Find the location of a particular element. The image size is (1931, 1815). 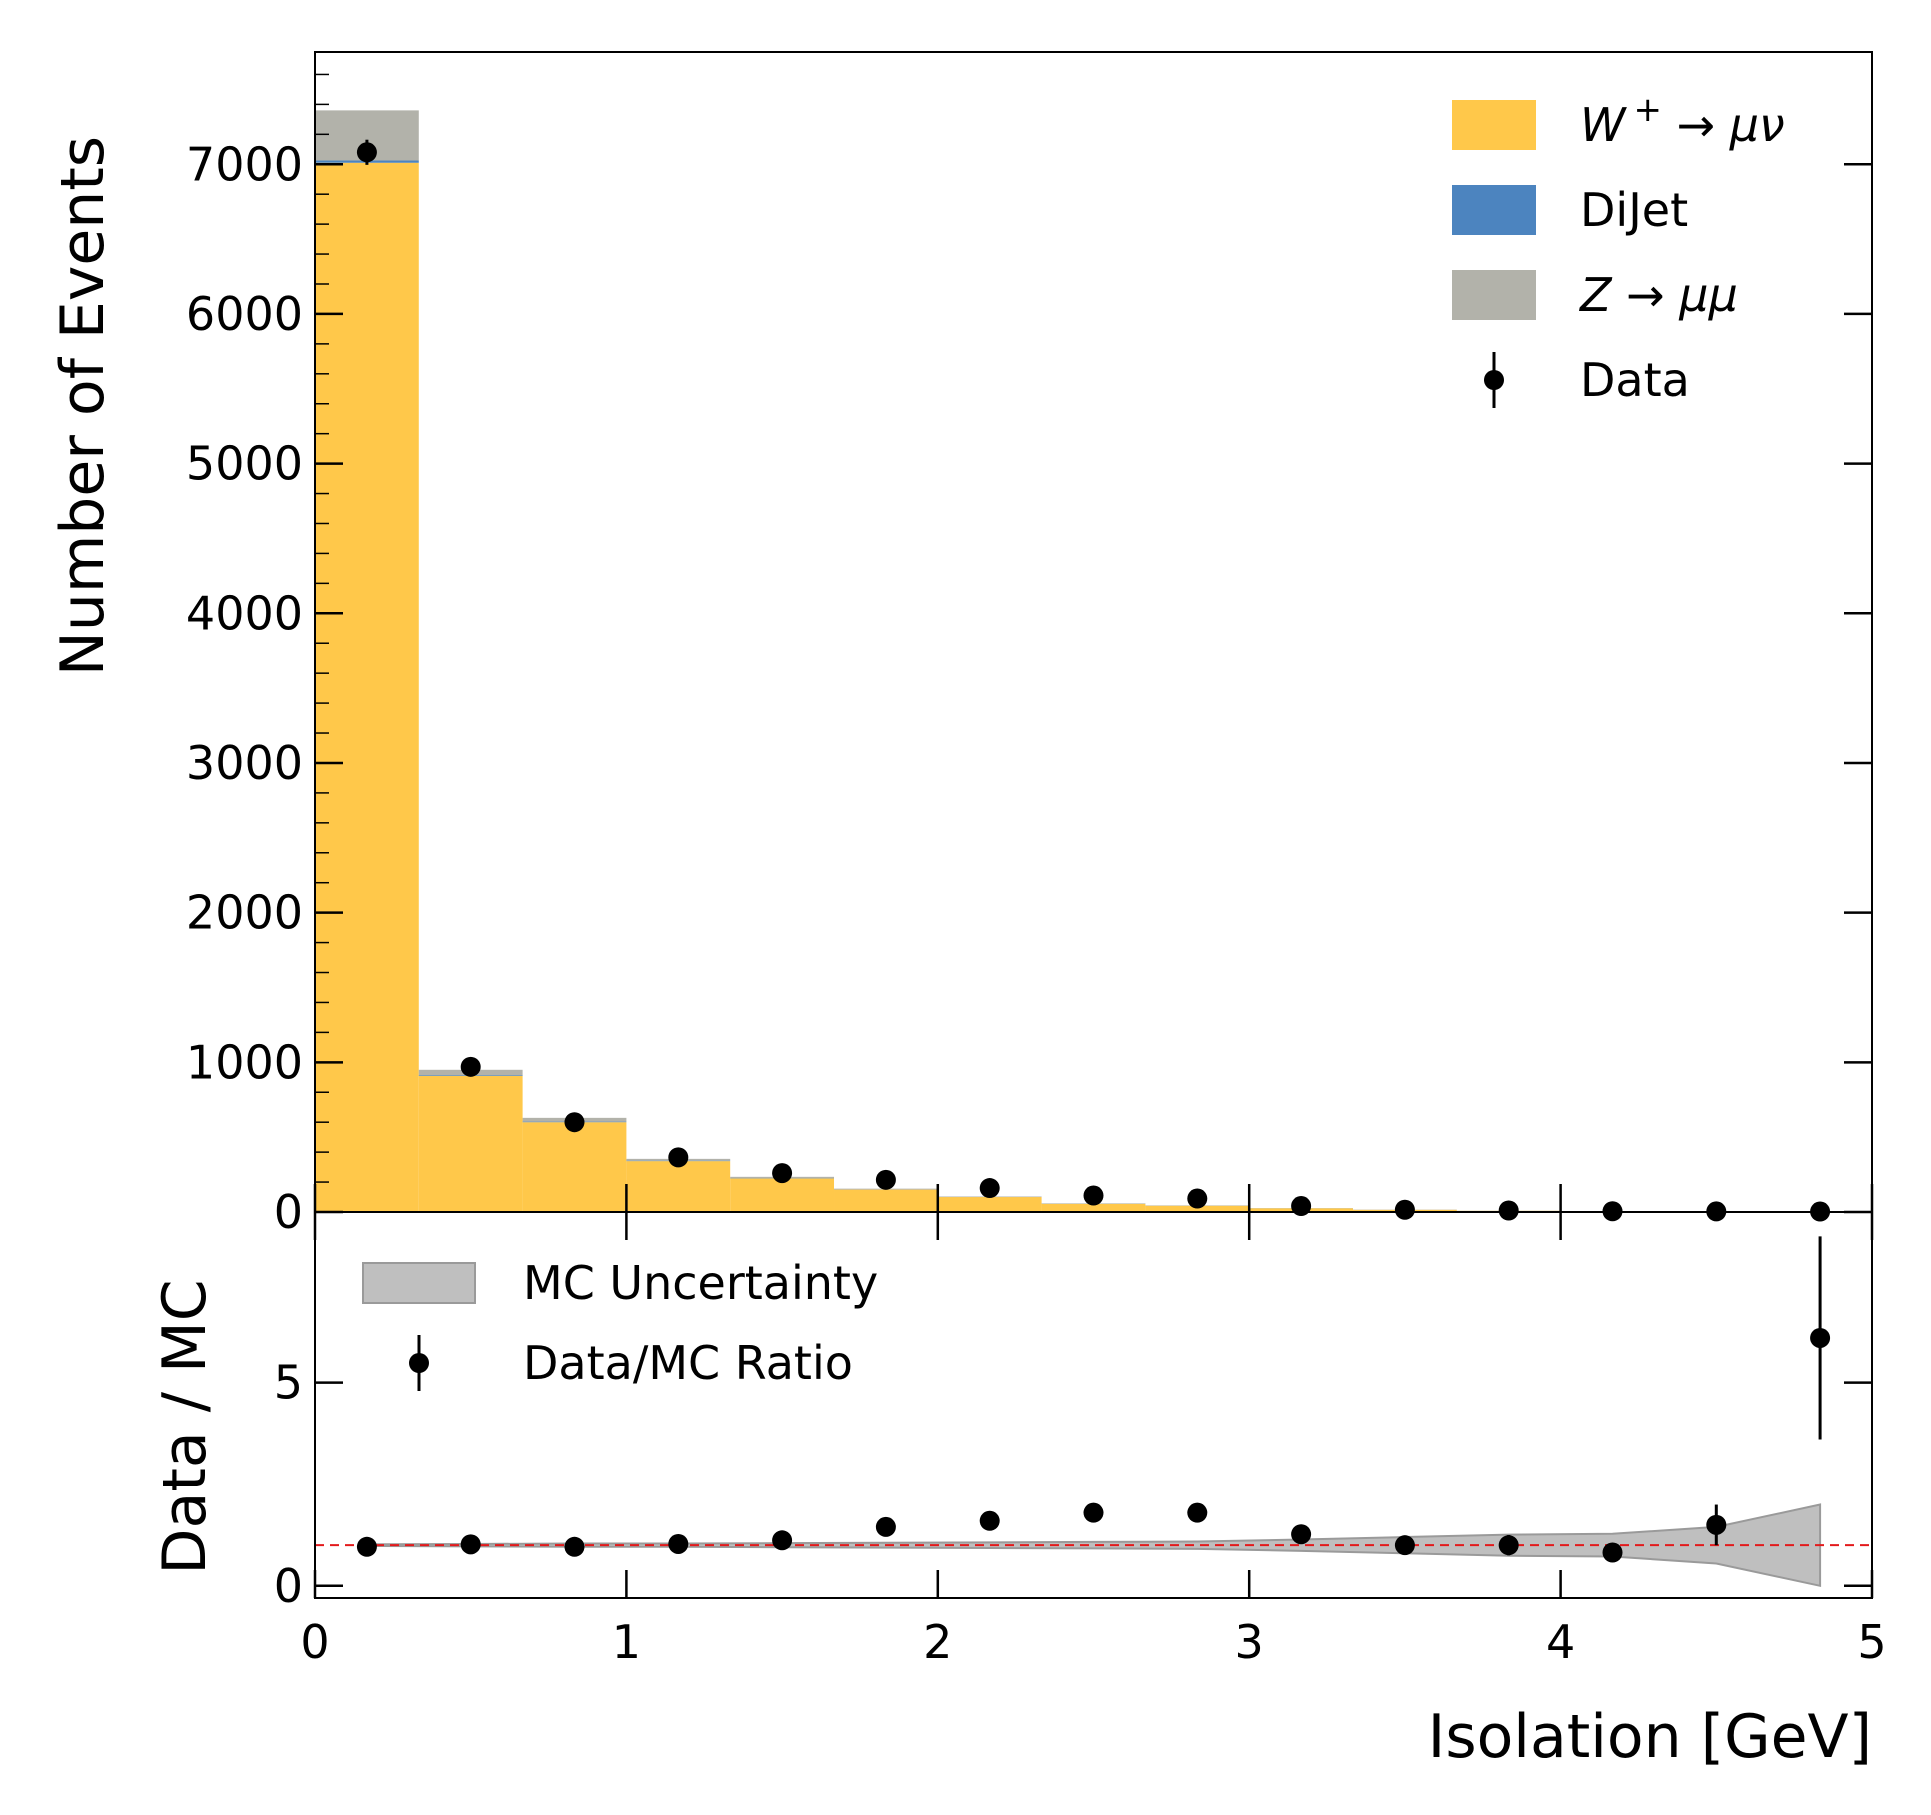

ratio-legend-label-1: Data/MC Ratio is located at coordinates (688, 1363).